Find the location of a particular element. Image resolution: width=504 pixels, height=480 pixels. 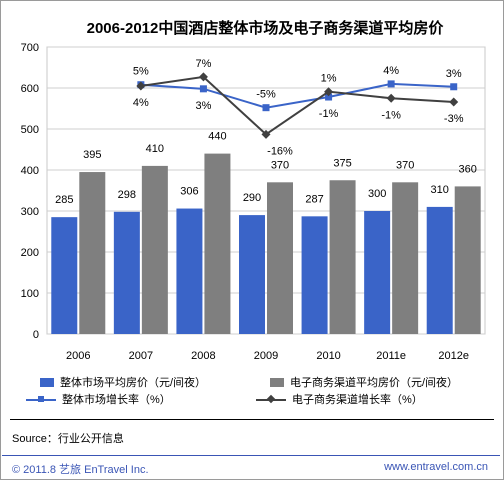

y-tick-label: 700 is located at coordinates (30, 48).